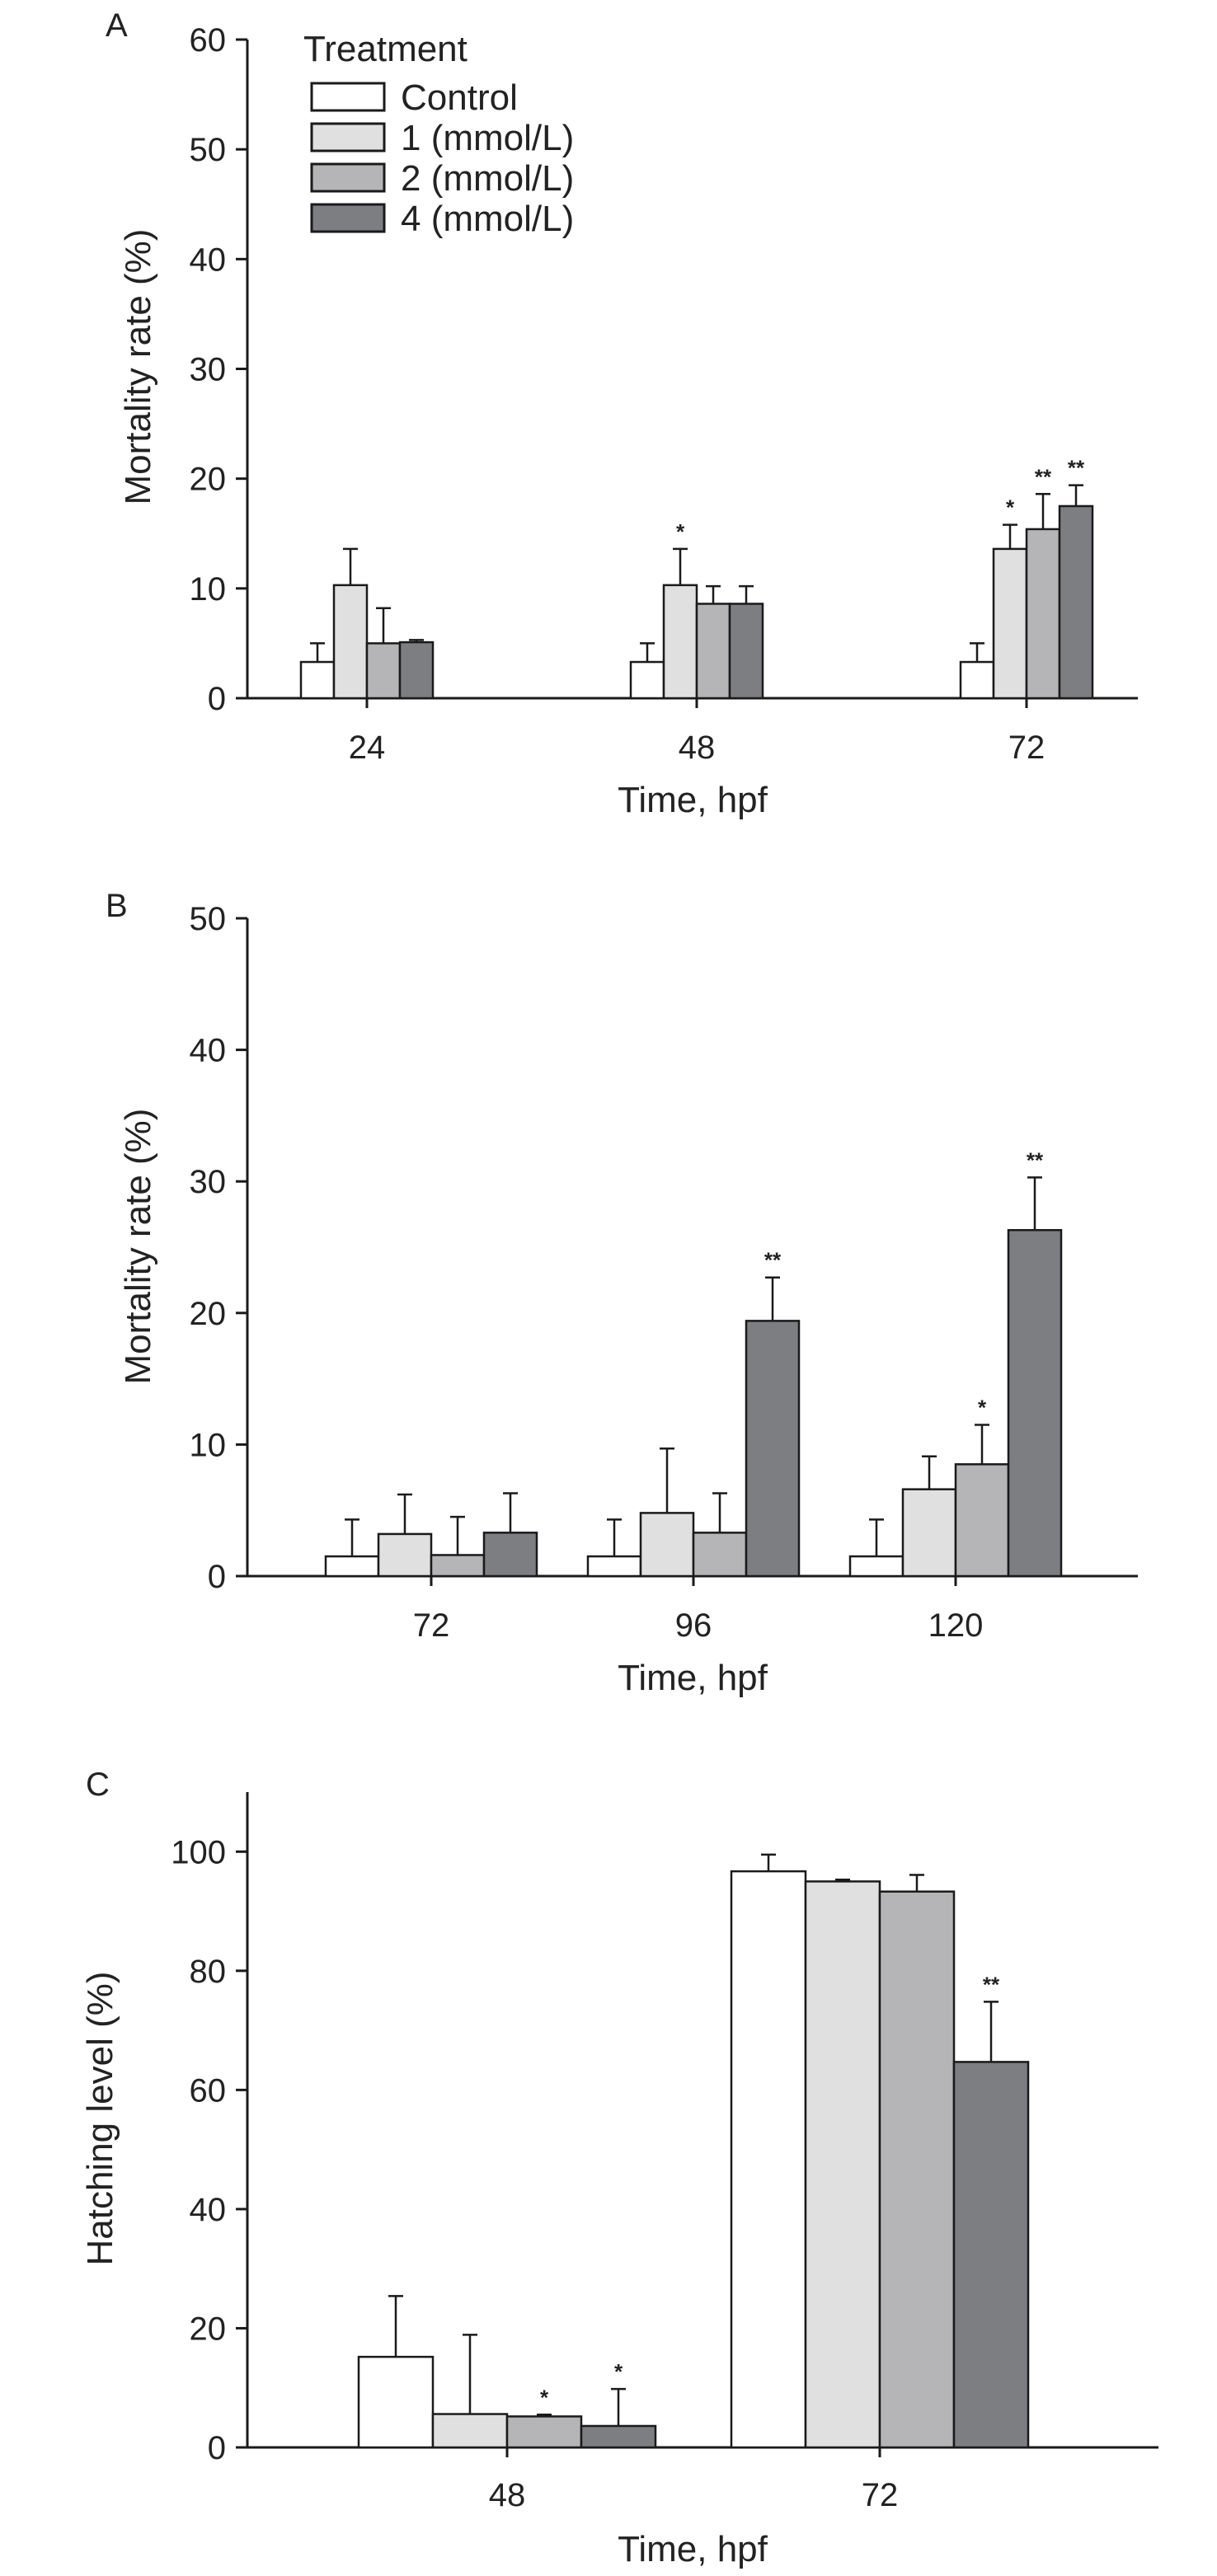  Describe the element at coordinates (693, 2549) in the screenshot. I see `panel-c-x-axis-title: Time, hpf` at that location.